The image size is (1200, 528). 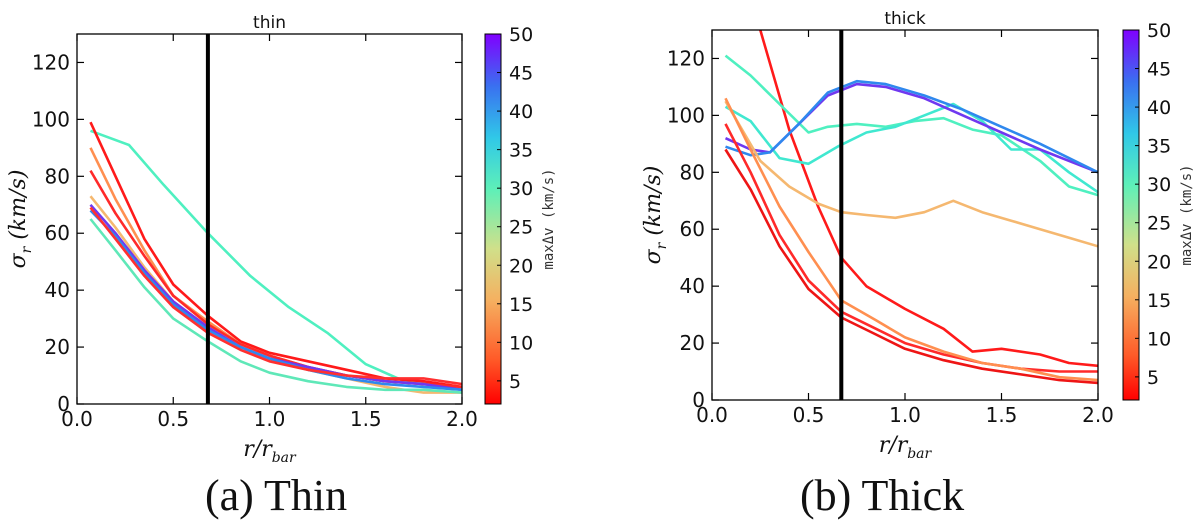 What do you see at coordinates (275, 306) in the screenshot?
I see `series-line-s8` at bounding box center [275, 306].